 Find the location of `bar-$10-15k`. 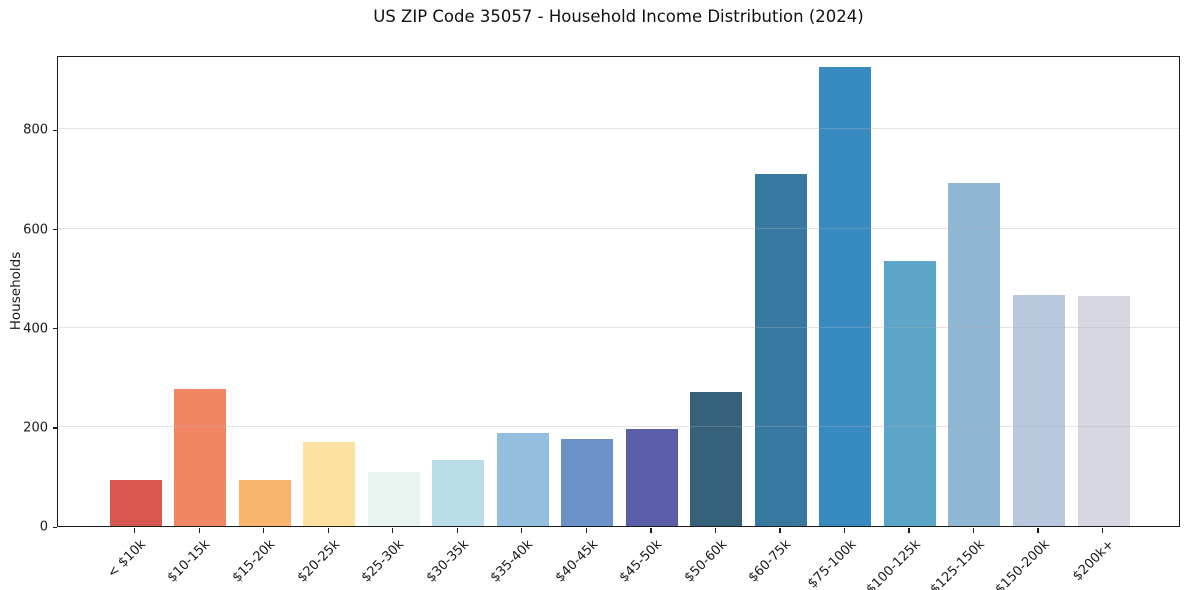

bar-$10-15k is located at coordinates (200, 457).